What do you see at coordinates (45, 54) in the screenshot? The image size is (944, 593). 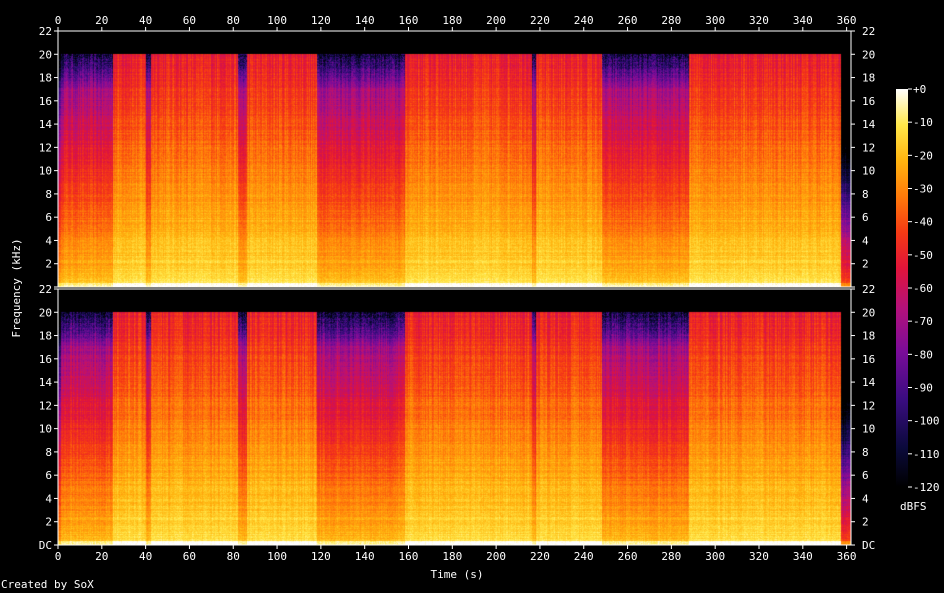 I see `y-tick-label-left: 20` at bounding box center [45, 54].